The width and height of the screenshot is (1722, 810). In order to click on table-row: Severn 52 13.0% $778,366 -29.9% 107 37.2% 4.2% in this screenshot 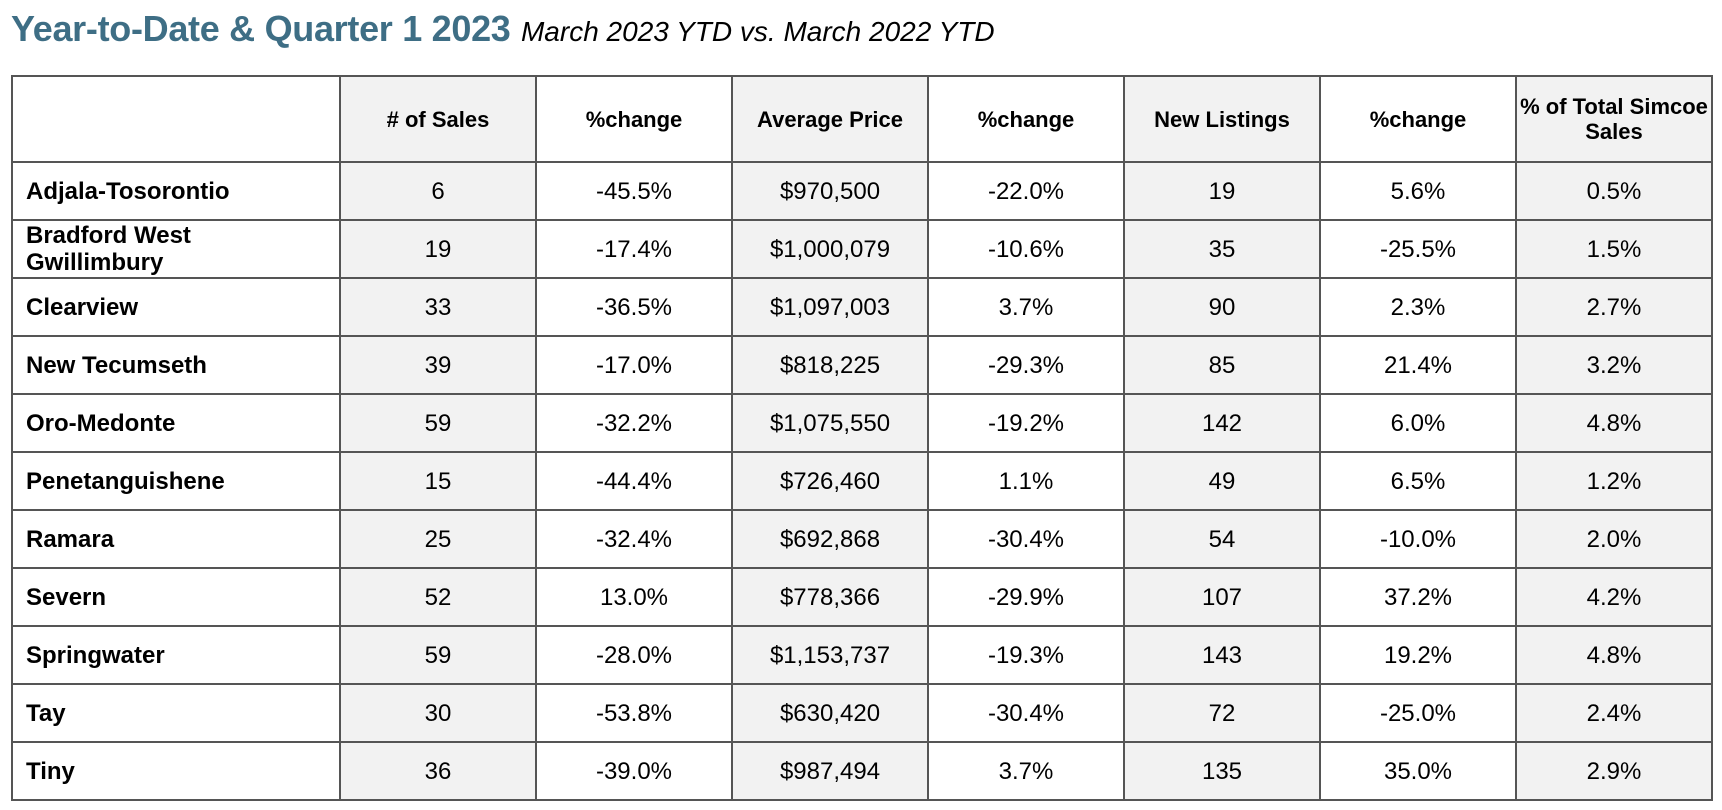, I will do `click(862, 597)`.